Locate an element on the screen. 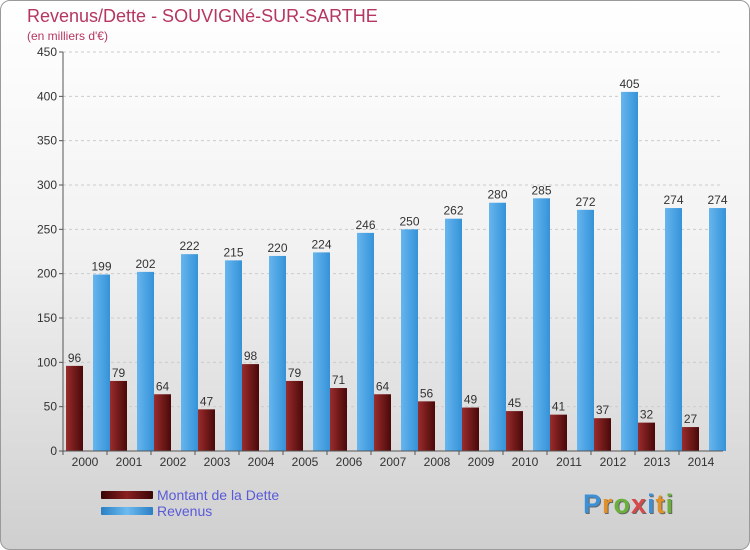  data-label: 27 is located at coordinates (691, 419).